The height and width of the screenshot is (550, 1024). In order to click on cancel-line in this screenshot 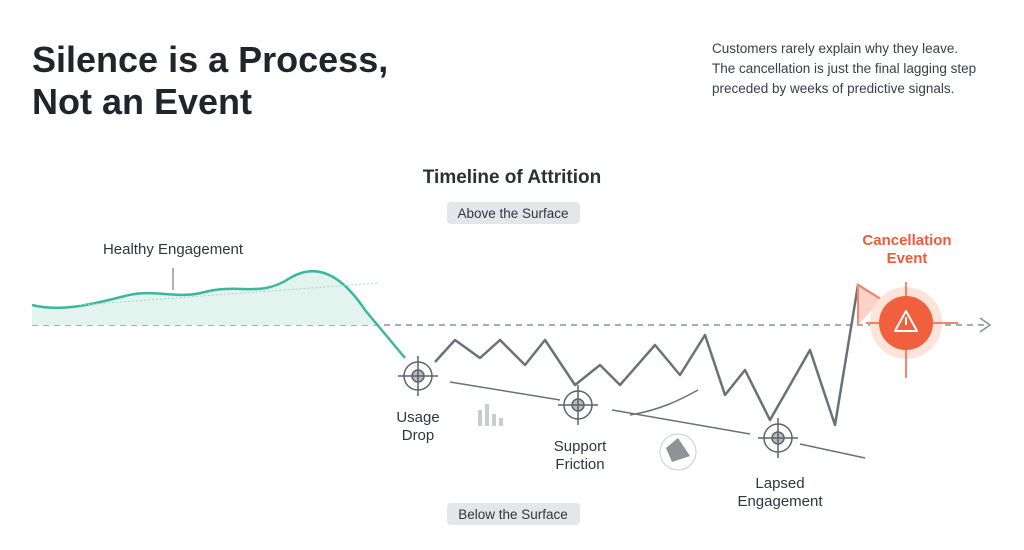, I will do `click(870, 304)`.